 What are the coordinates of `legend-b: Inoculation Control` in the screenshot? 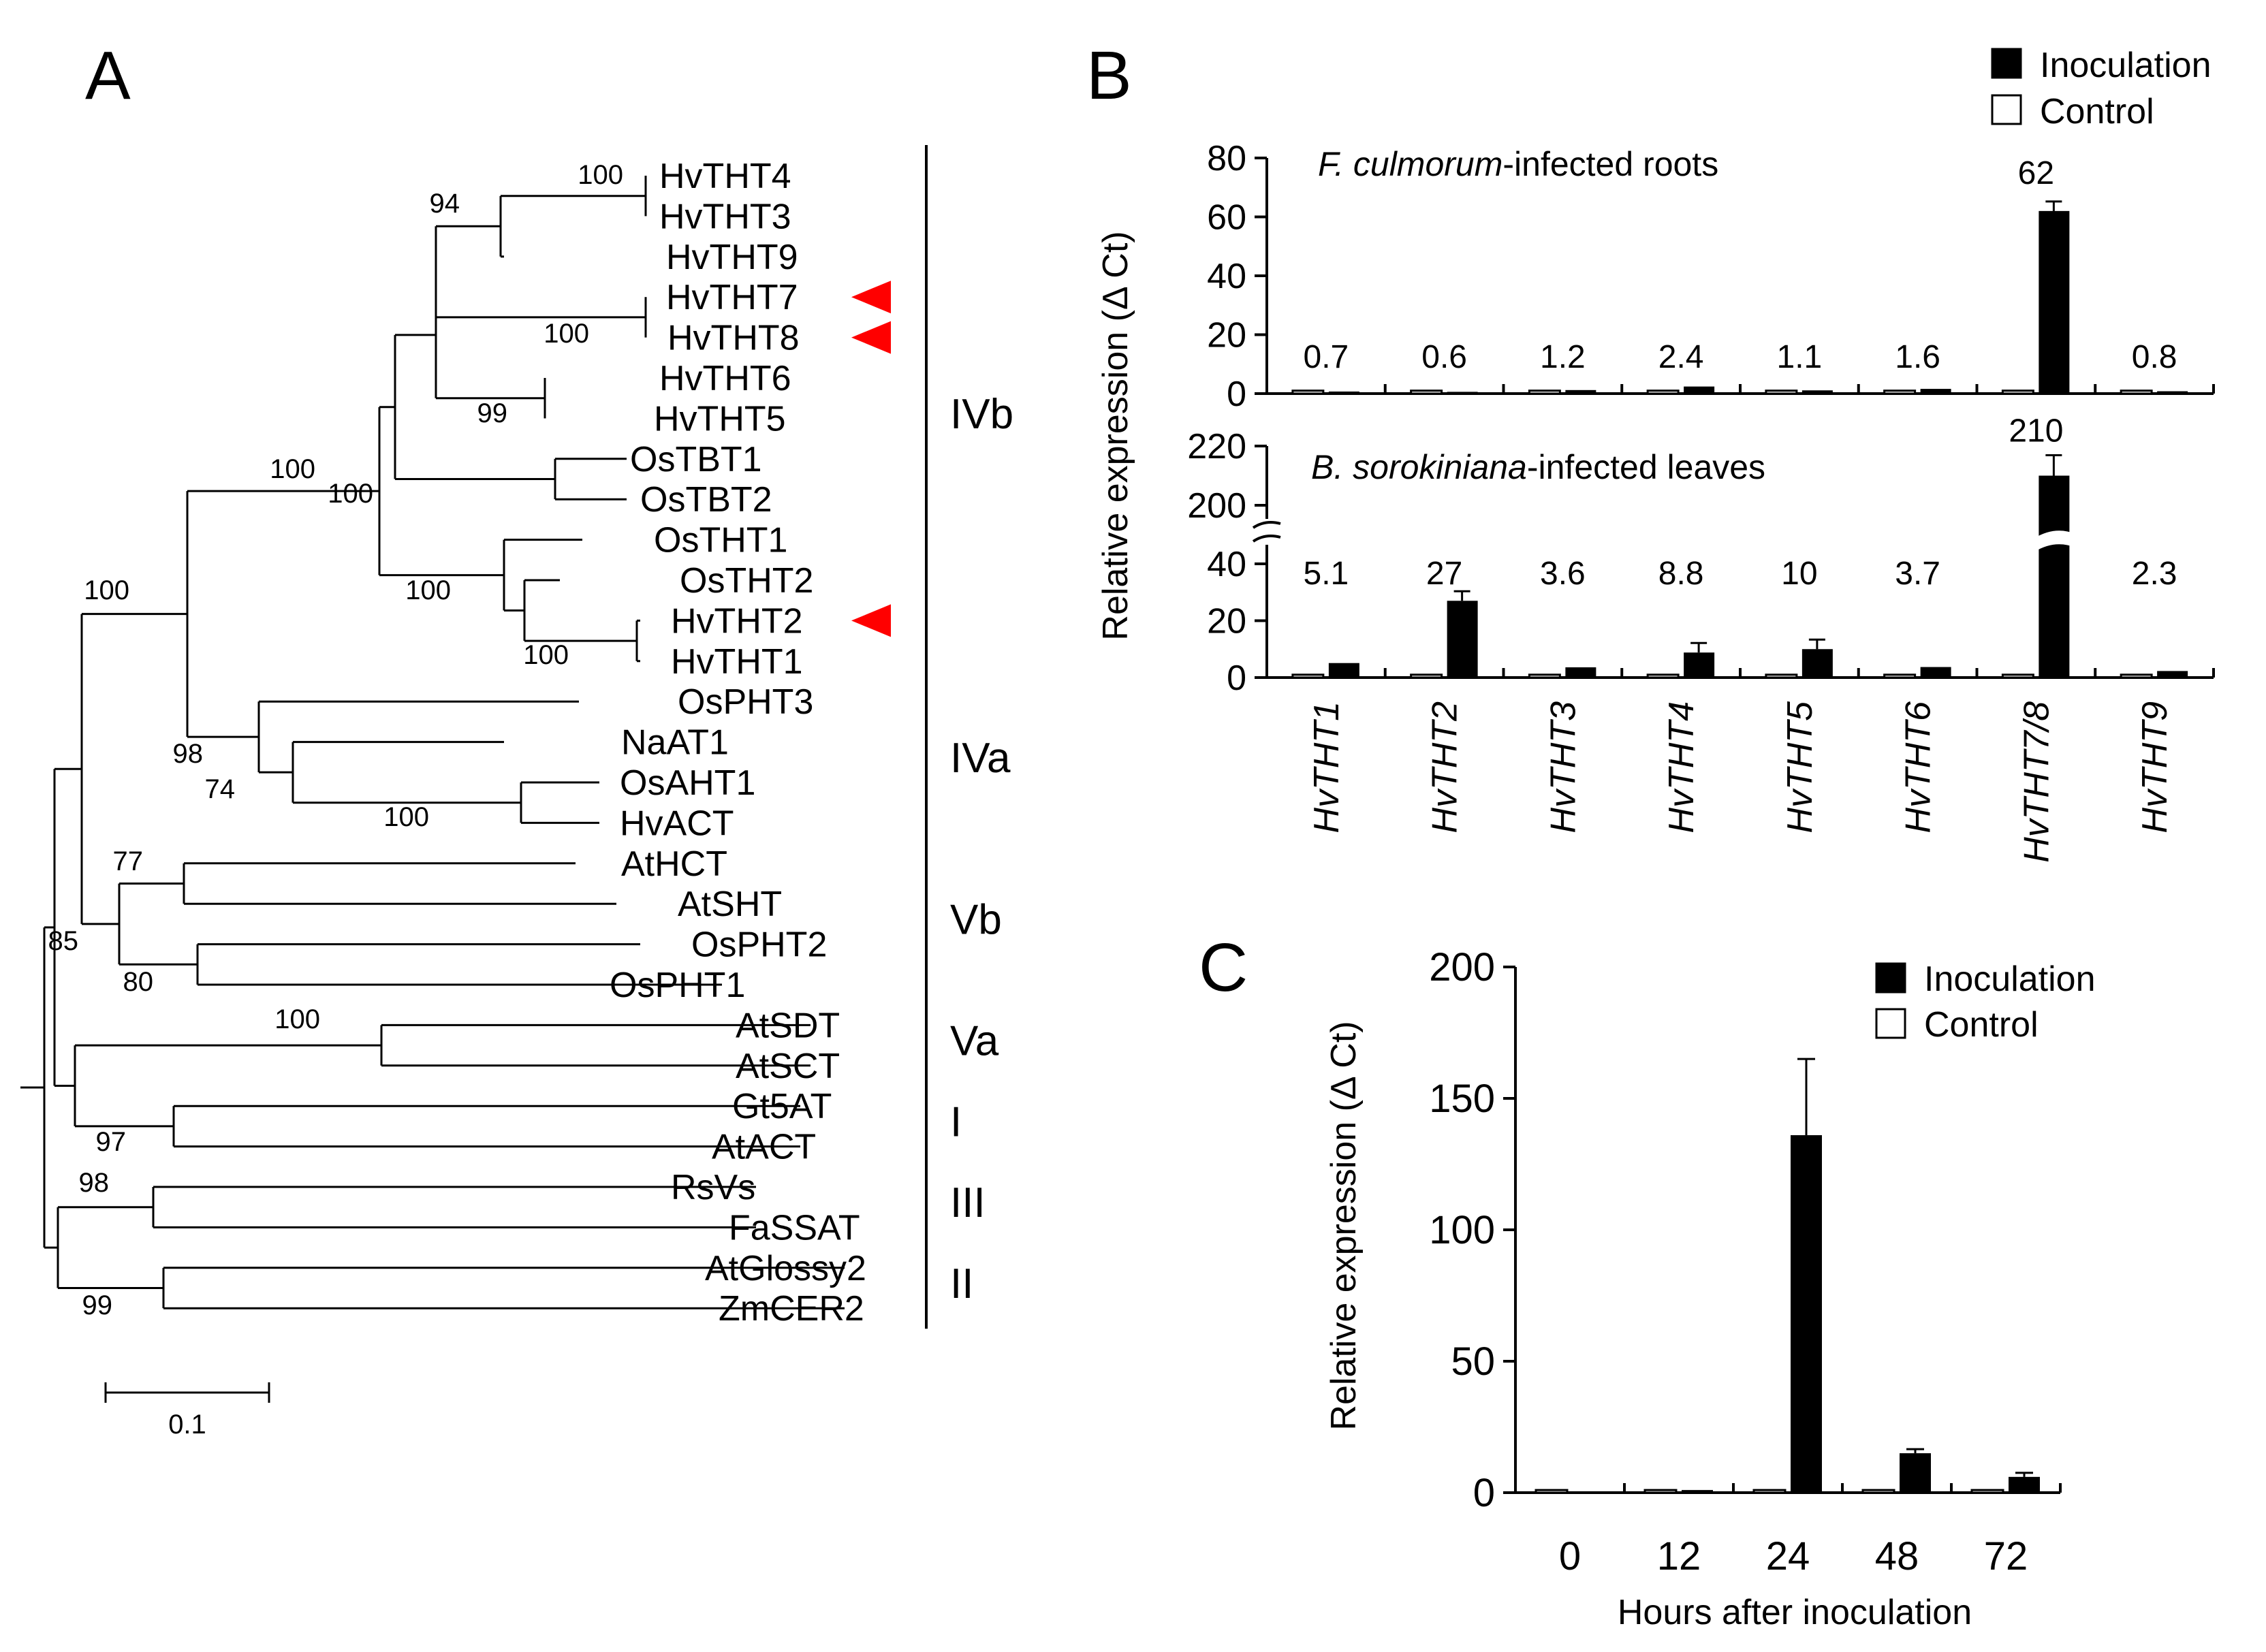 It's located at (2101, 88).